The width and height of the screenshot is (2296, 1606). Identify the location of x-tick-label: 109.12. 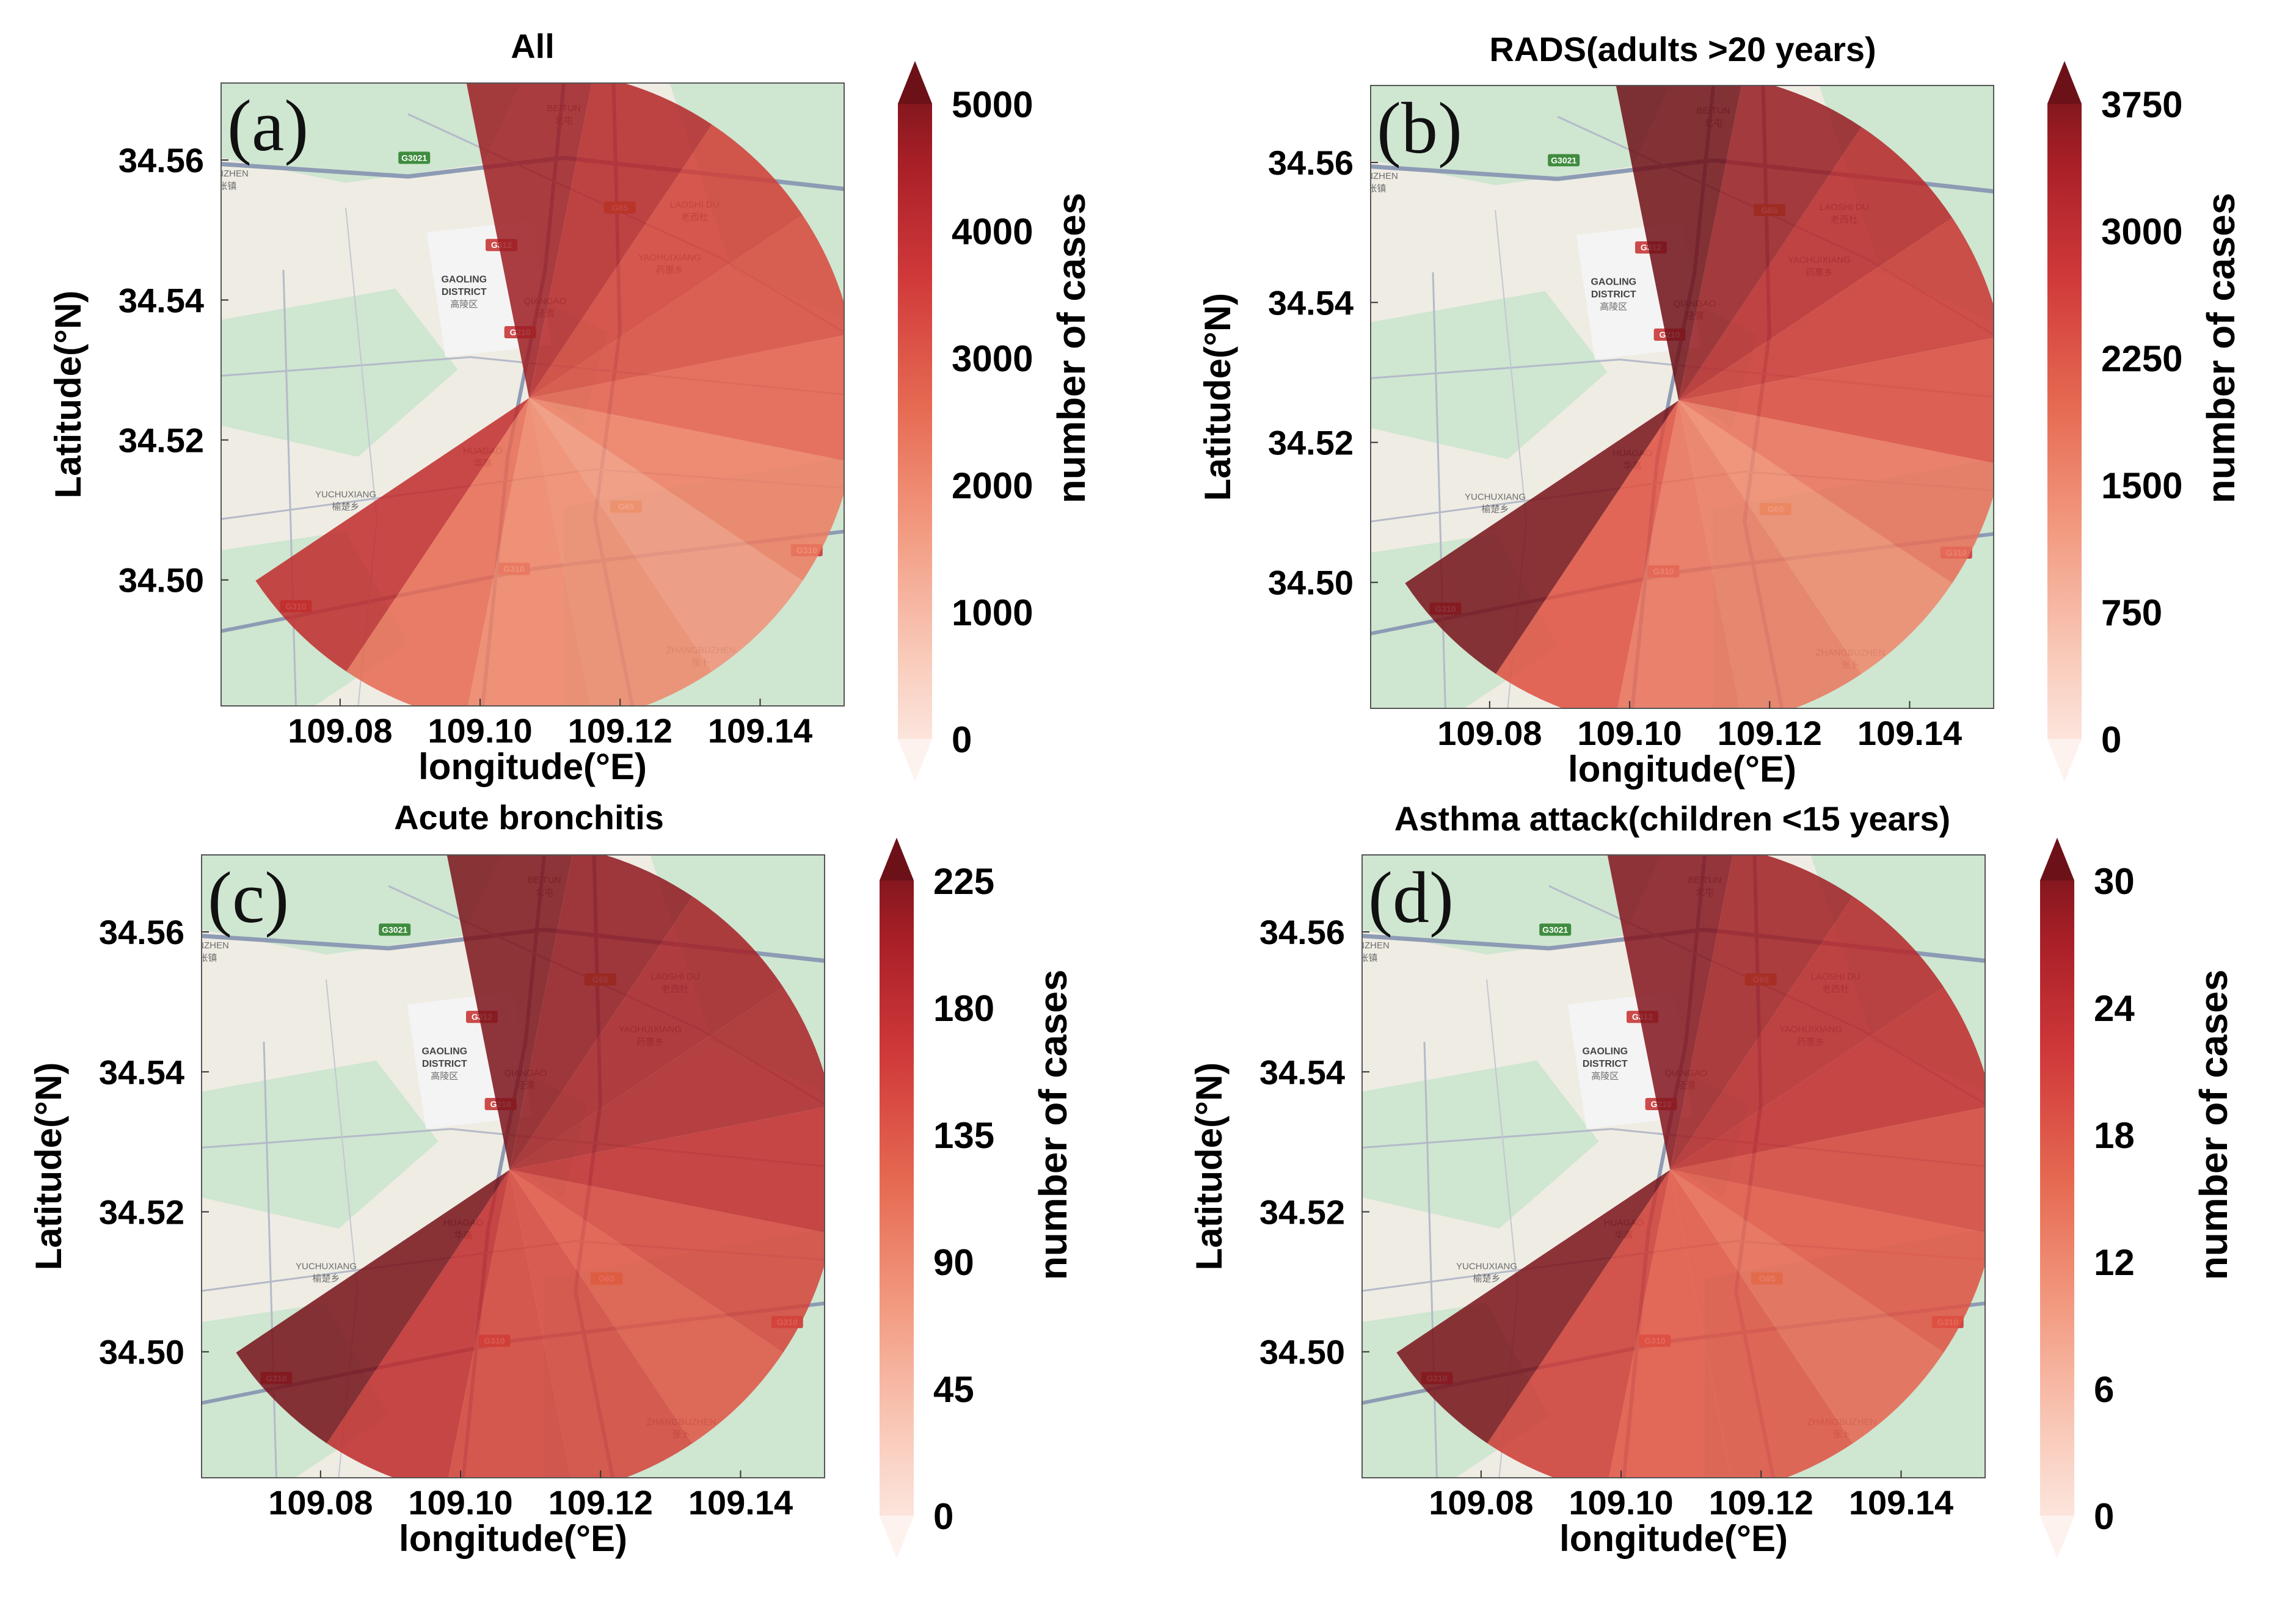
(1761, 1503).